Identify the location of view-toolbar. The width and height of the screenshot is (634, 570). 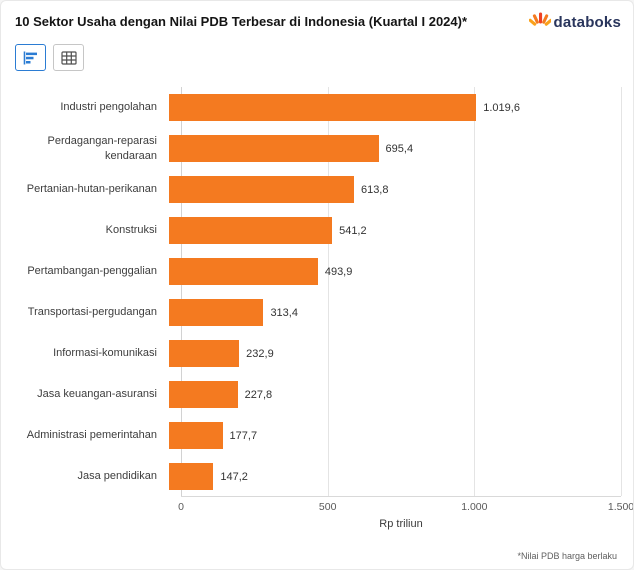
(318, 57).